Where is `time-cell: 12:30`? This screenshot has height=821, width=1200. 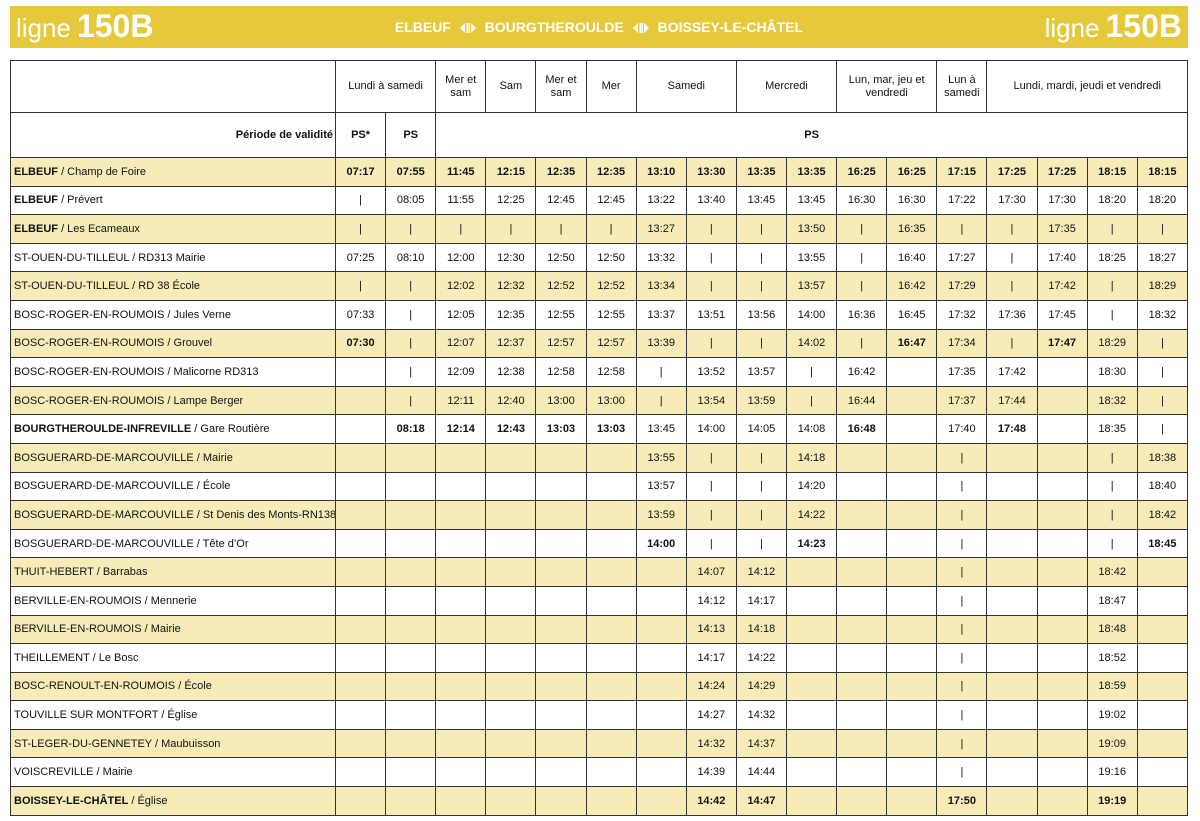
time-cell: 12:30 is located at coordinates (511, 257).